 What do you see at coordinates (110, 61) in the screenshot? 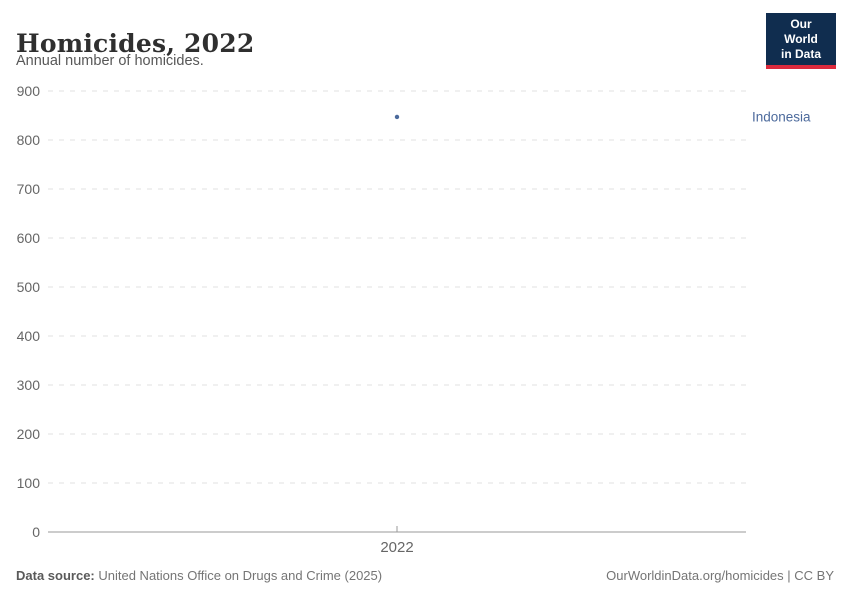
I see `chart-subtitle: Annual number of homicides.` at bounding box center [110, 61].